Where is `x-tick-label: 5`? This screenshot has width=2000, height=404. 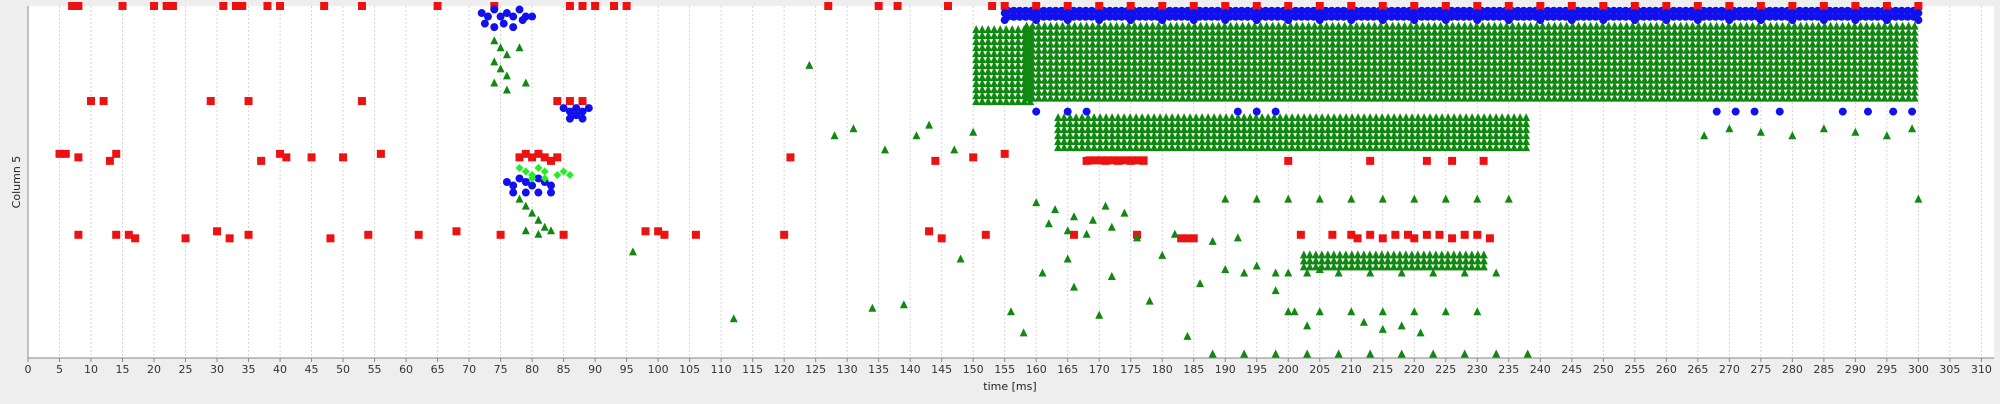
x-tick-label: 5 is located at coordinates (59, 369).